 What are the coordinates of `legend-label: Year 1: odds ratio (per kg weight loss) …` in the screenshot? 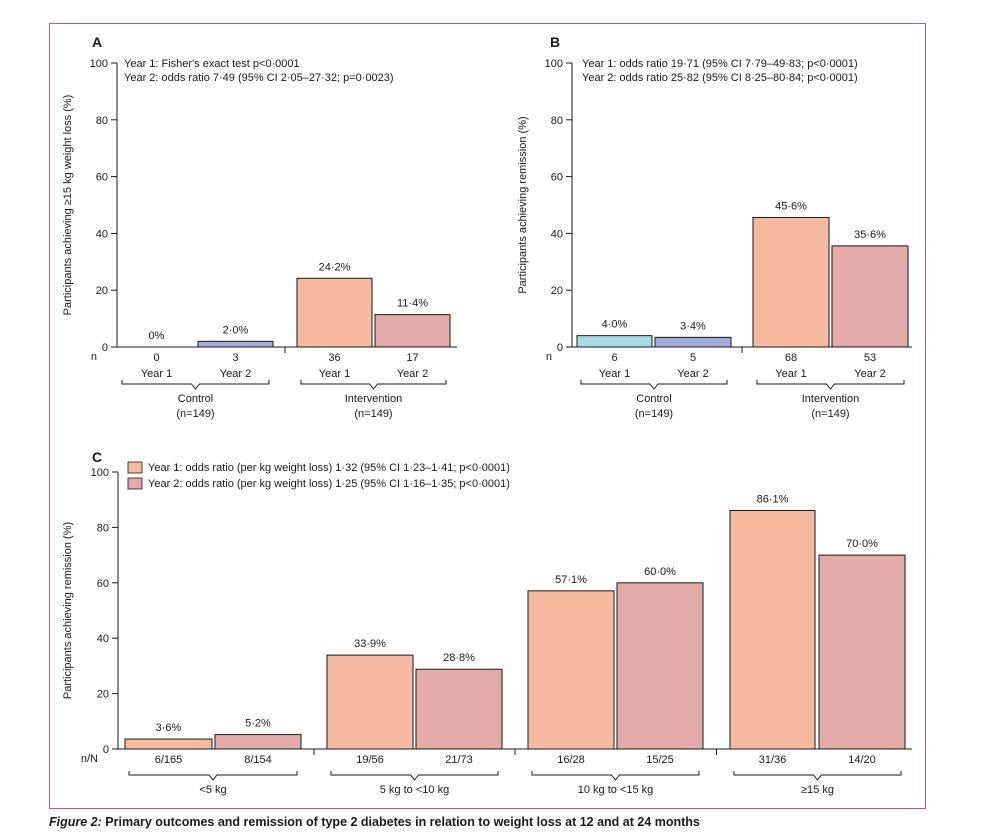 It's located at (329, 468).